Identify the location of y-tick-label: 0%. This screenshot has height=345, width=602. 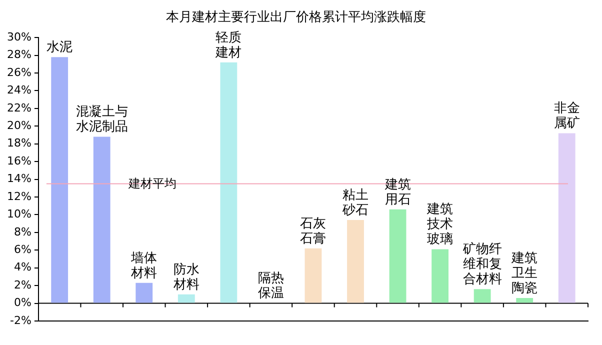
(23, 303).